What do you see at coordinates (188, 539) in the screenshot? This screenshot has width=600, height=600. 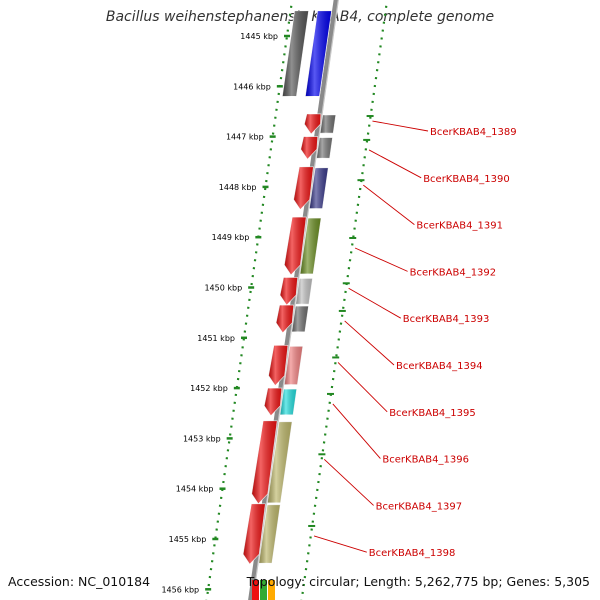 I see `kbp-tick-label: 1455 kbp` at bounding box center [188, 539].